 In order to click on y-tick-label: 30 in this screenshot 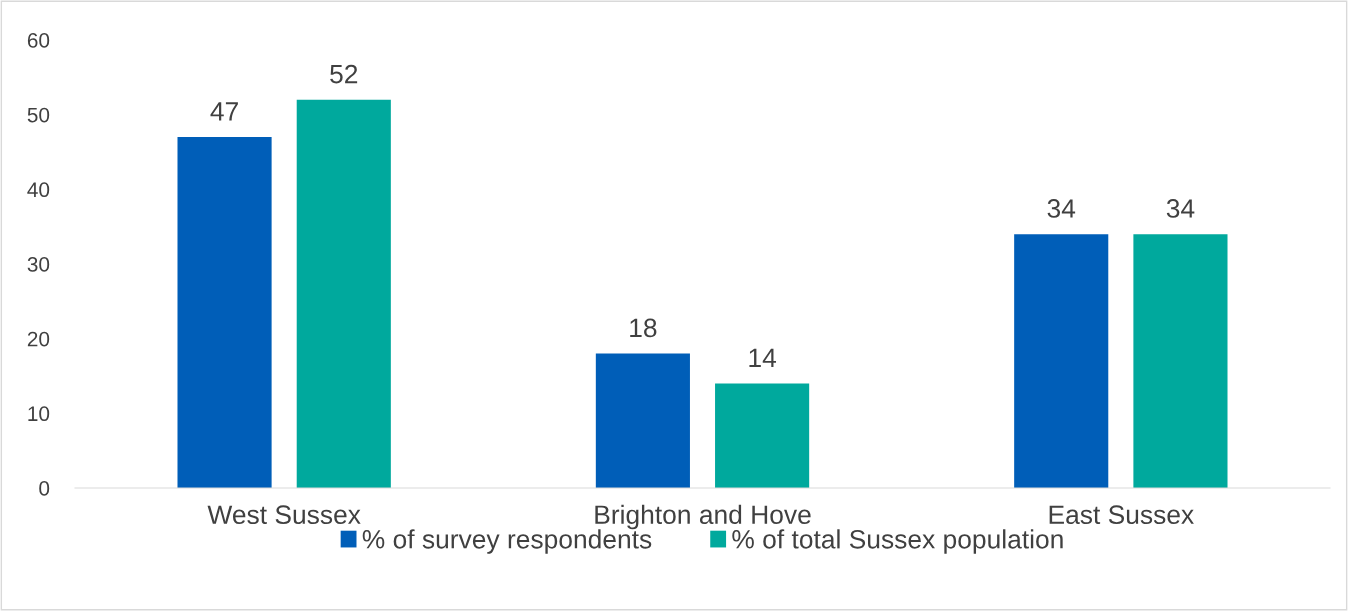, I will do `click(38, 264)`.